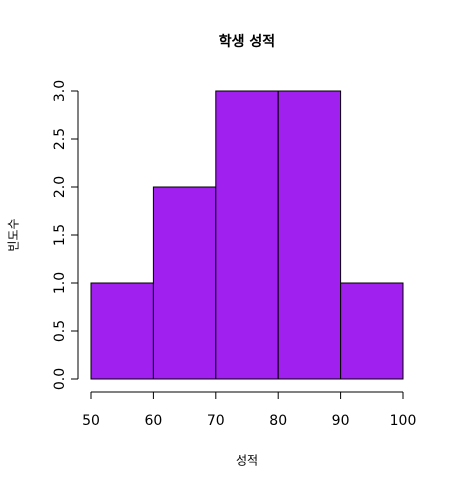 This screenshot has width=456, height=489. I want to click on x-tick-label: 80, so click(278, 421).